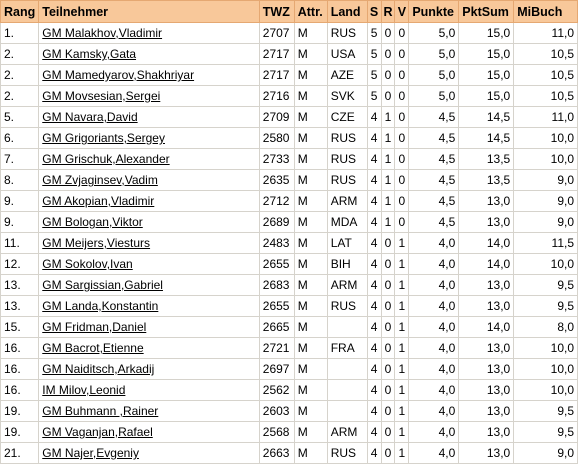 This screenshot has height=467, width=578. What do you see at coordinates (276, 348) in the screenshot?
I see `rating-cell: 2721` at bounding box center [276, 348].